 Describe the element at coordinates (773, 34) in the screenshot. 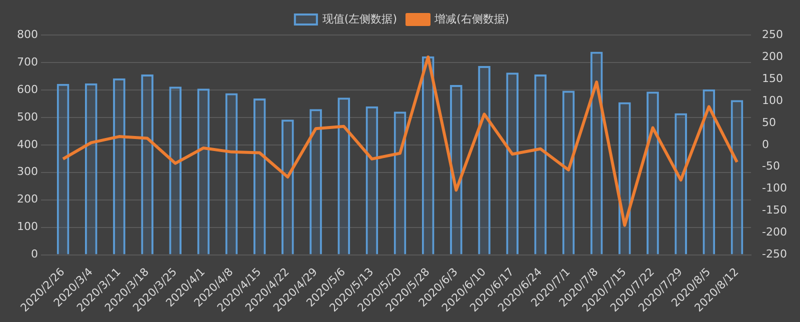

I see `y2-tick-label: 250` at that location.